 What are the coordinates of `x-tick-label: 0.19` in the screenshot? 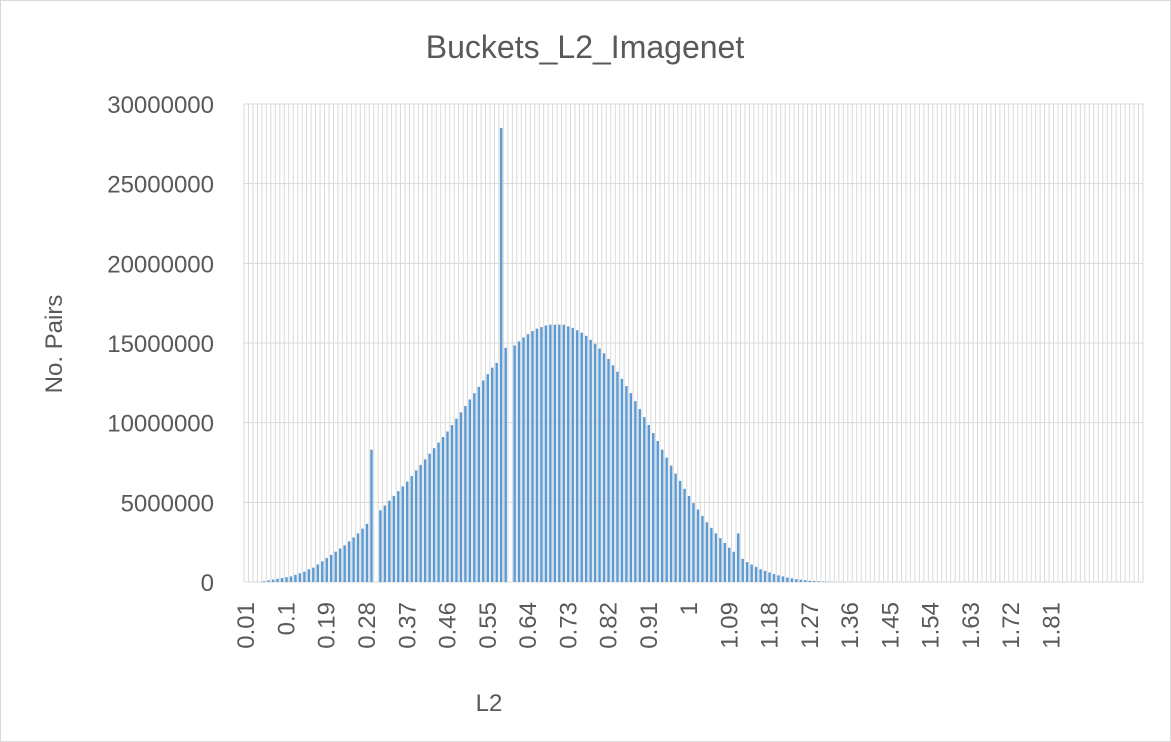 It's located at (327, 625).